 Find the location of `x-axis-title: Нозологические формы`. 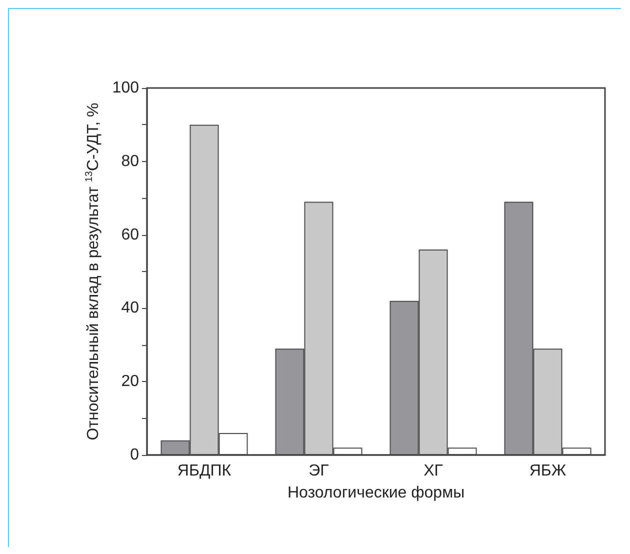

x-axis-title: Нозологические формы is located at coordinates (376, 493).